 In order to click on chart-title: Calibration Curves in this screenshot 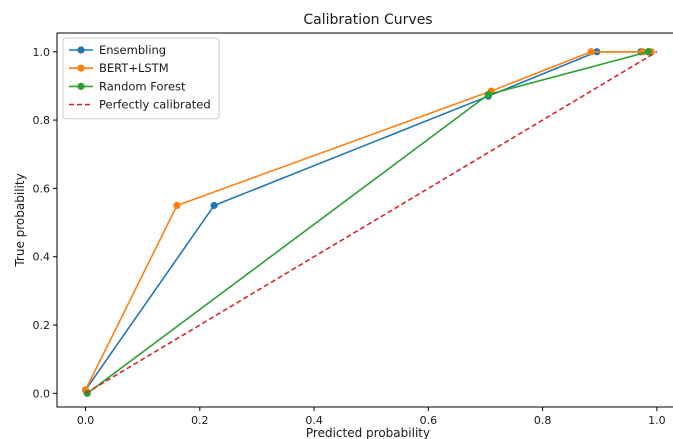, I will do `click(367, 20)`.